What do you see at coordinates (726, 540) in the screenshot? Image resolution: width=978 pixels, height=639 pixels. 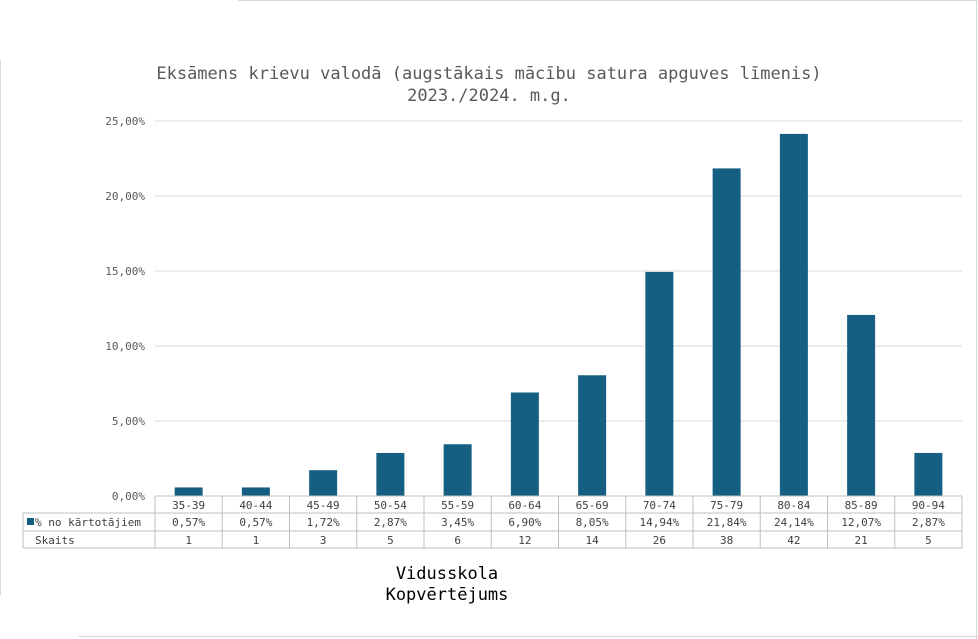 I see `table-cell: 38` at bounding box center [726, 540].